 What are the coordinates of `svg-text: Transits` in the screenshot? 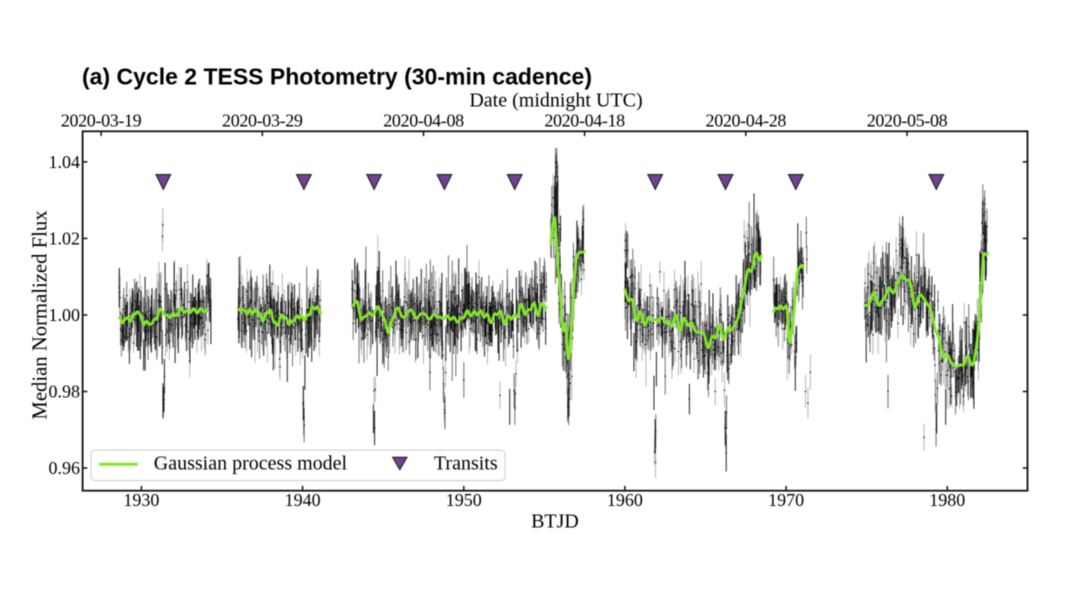 It's located at (466, 464).